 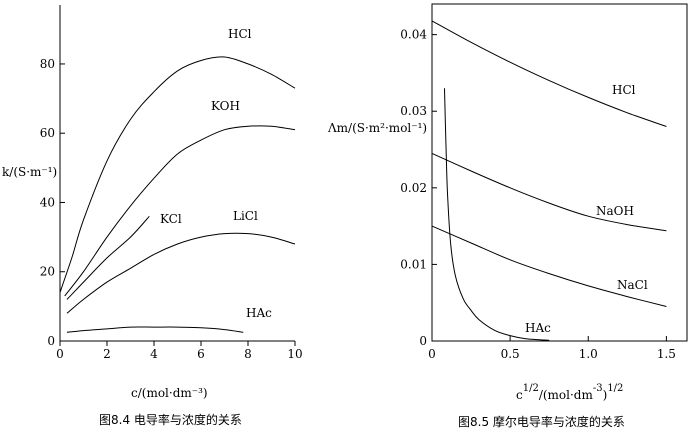 I want to click on y-tick-label: 20, so click(x=47, y=272).